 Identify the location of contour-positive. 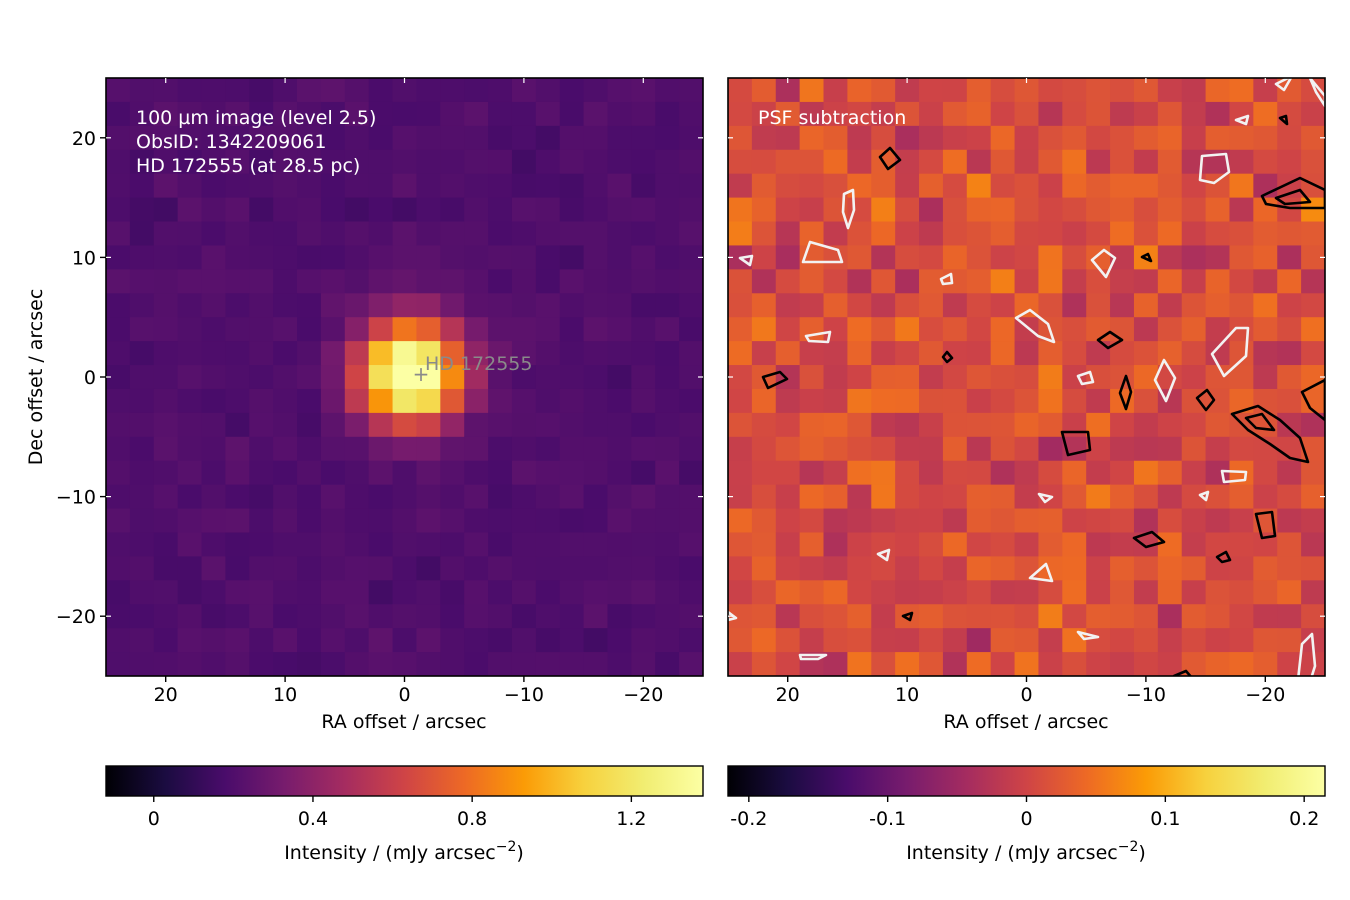
(1182, 672).